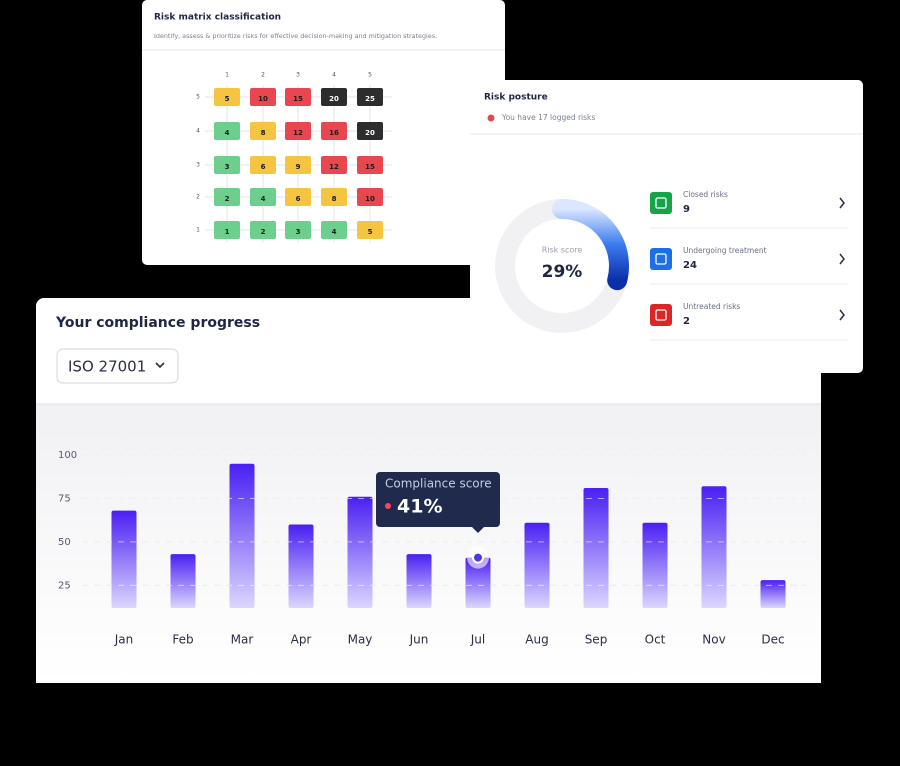  Describe the element at coordinates (536, 640) in the screenshot. I see `x-tick-label: Aug` at that location.